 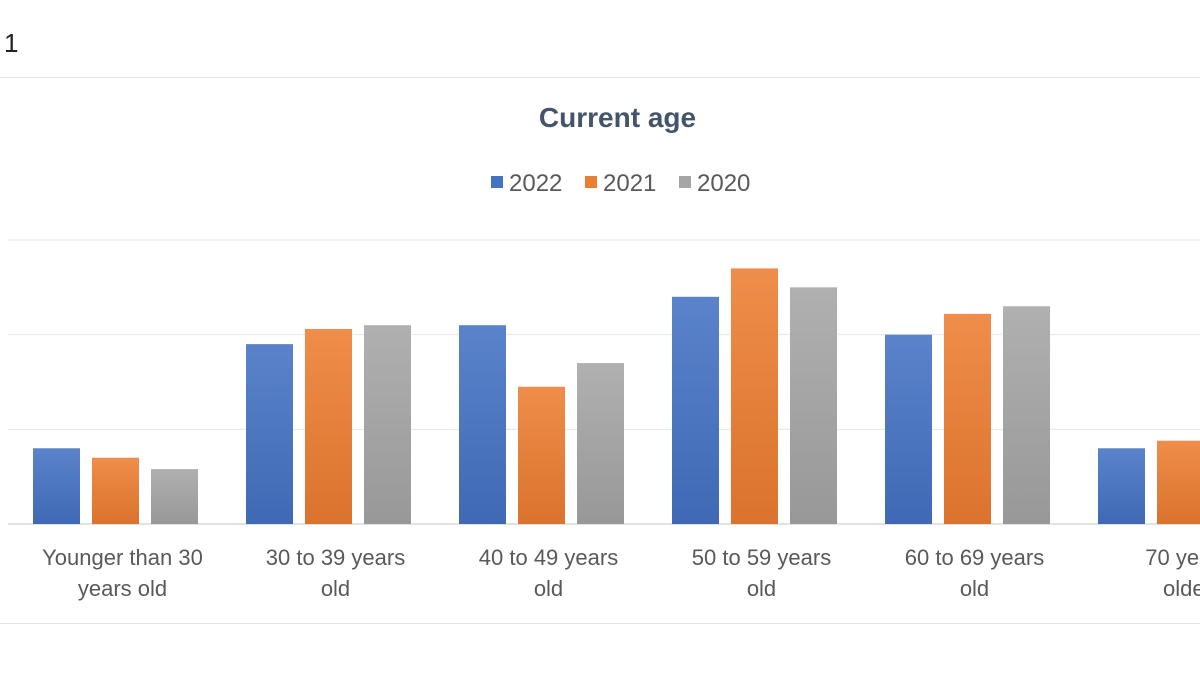 What do you see at coordinates (335, 557) in the screenshot?
I see `x-tick-label-1-0: 30 to 39 years` at bounding box center [335, 557].